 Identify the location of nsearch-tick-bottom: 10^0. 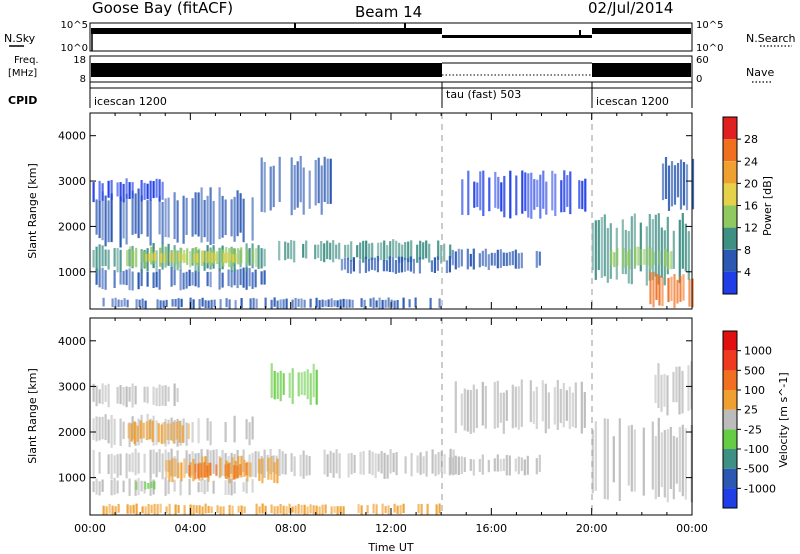
(709, 48).